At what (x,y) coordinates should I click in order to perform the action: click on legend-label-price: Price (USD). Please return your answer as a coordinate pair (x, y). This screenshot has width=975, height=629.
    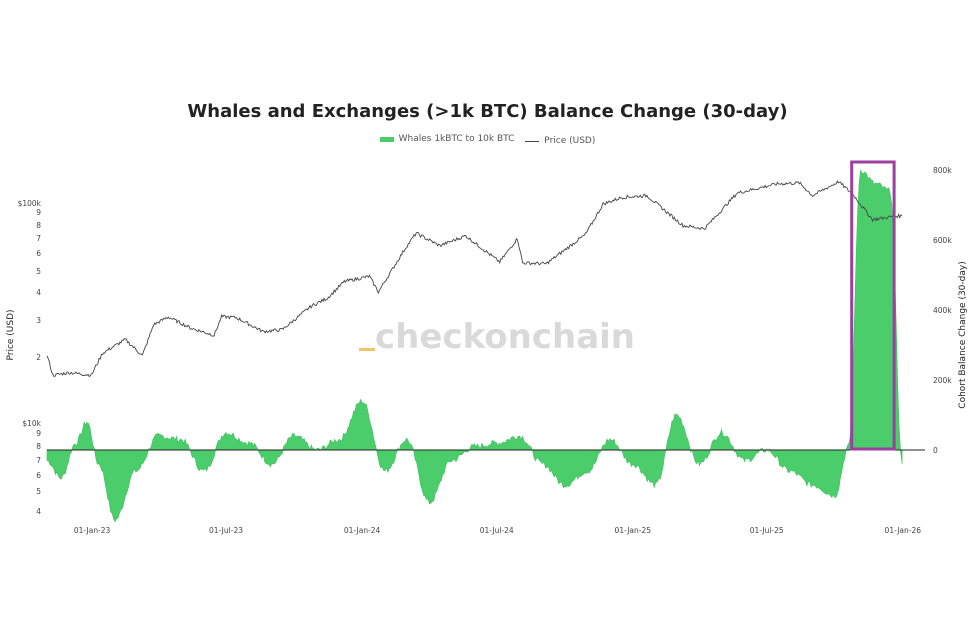
    Looking at the image, I should click on (570, 141).